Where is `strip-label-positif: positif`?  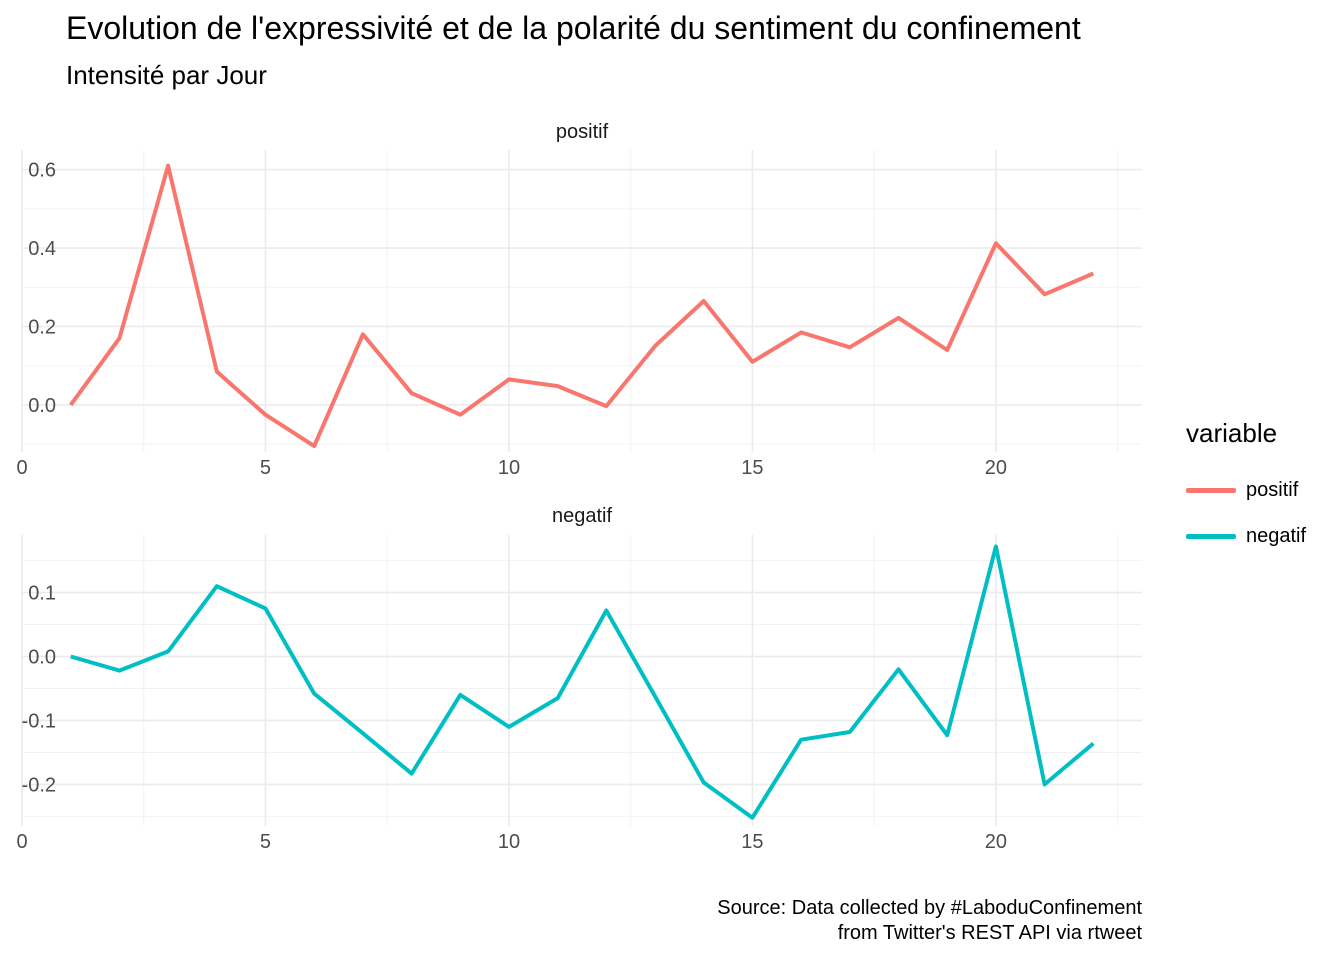
strip-label-positif: positif is located at coordinates (582, 132).